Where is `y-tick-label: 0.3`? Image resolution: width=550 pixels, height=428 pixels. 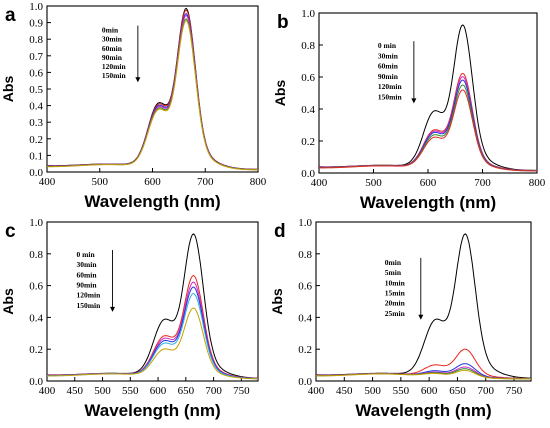 y-tick-label: 0.3 is located at coordinates (36, 123).